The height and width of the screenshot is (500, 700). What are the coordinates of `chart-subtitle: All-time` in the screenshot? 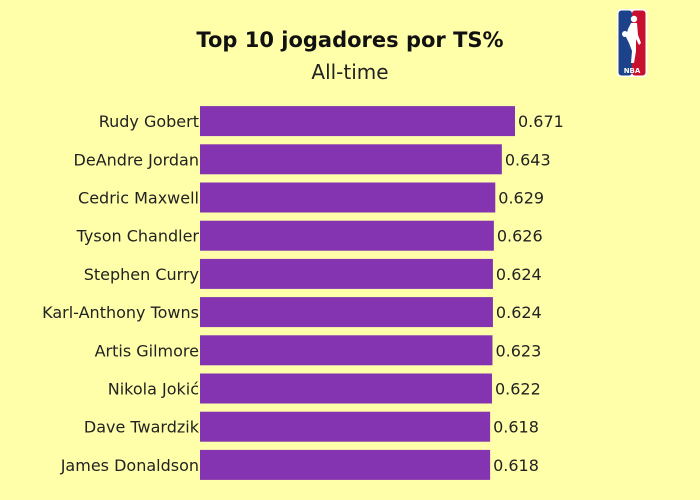 It's located at (350, 72).